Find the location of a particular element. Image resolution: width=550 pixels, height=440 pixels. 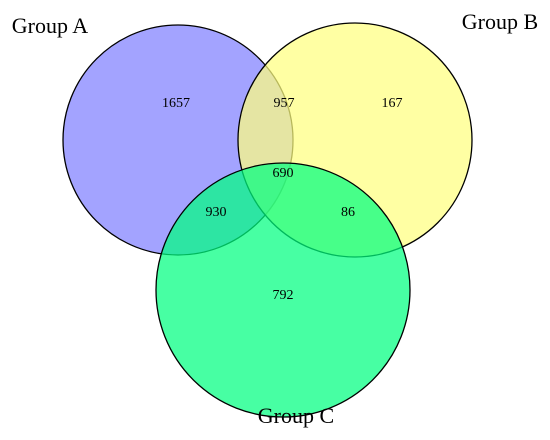

region-label: 167 is located at coordinates (392, 103).